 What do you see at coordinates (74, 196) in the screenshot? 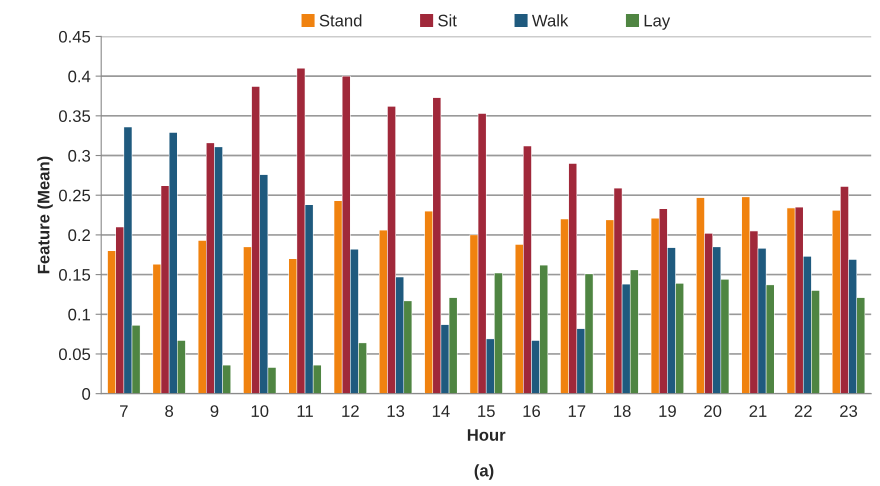
I see `y-tick-label: 0.25` at bounding box center [74, 196].